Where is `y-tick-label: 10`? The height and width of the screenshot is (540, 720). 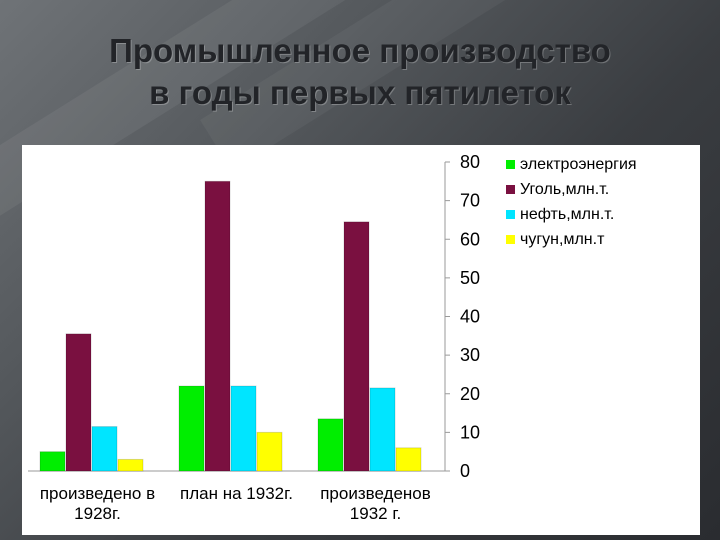
y-tick-label: 10 is located at coordinates (470, 432).